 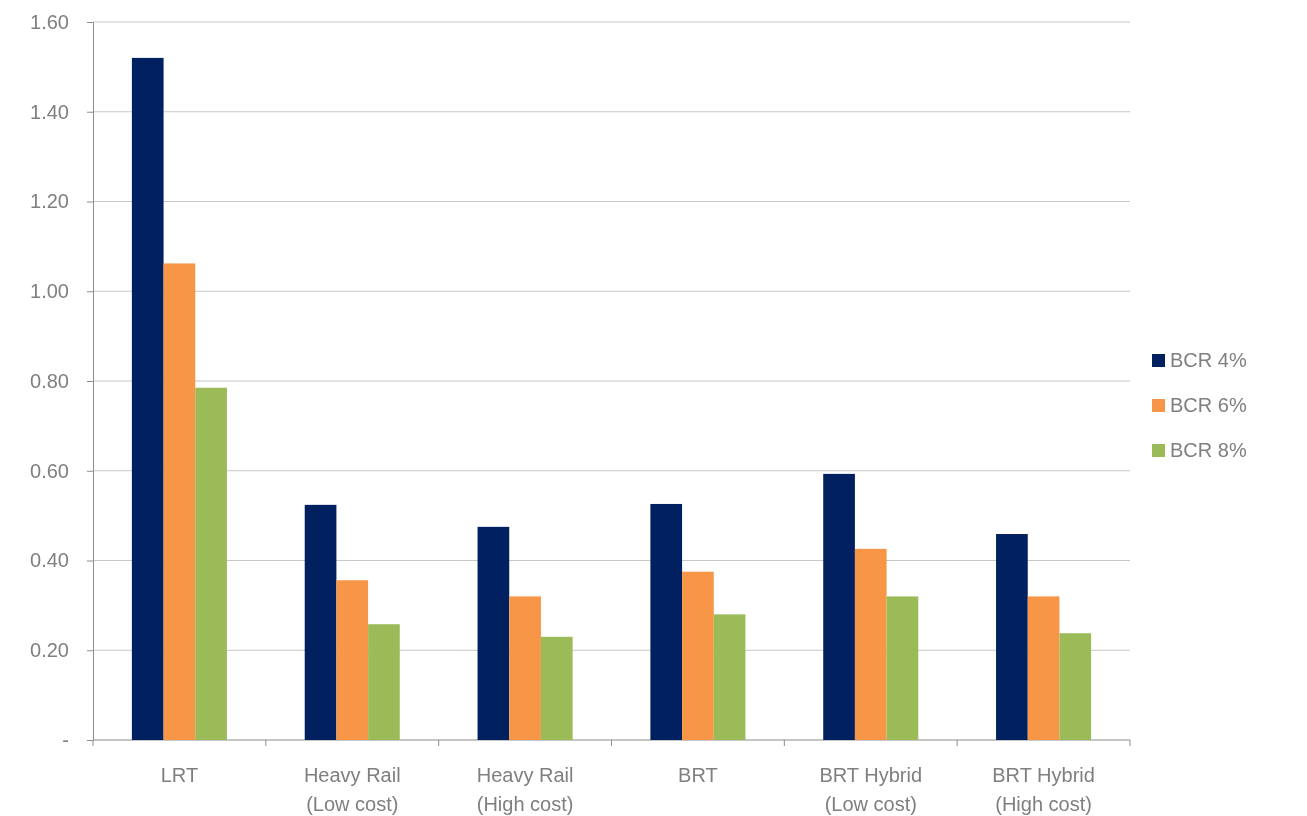 I want to click on legend-label: BCR 4%, so click(x=1208, y=360).